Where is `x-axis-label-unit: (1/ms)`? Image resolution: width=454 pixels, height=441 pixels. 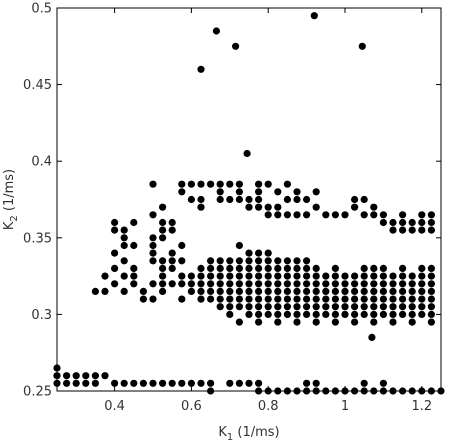 x-axis-label-unit: (1/ms) is located at coordinates (256, 432).